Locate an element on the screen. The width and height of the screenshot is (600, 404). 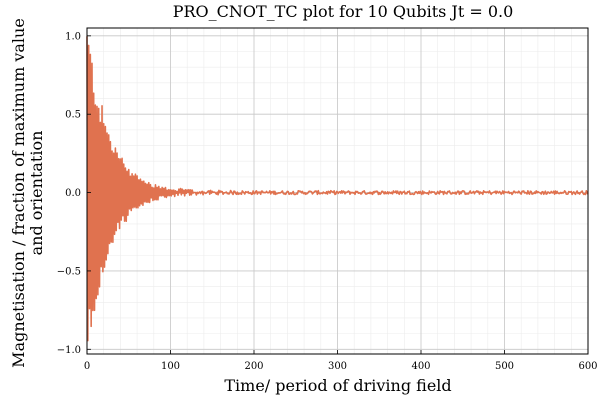
y-tick-label: 1.0 is located at coordinates (73, 36).